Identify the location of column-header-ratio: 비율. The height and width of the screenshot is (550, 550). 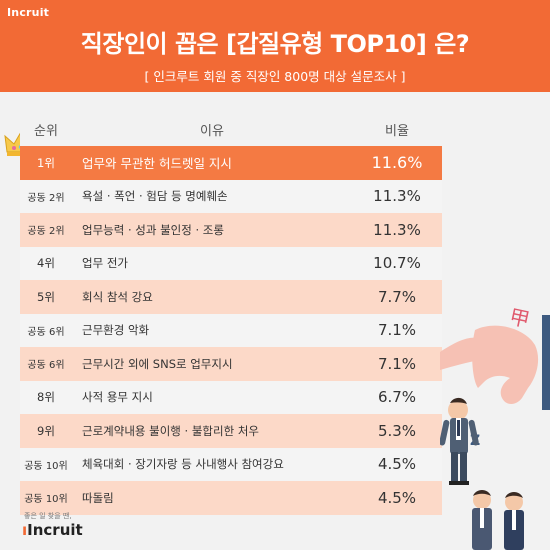
(397, 131).